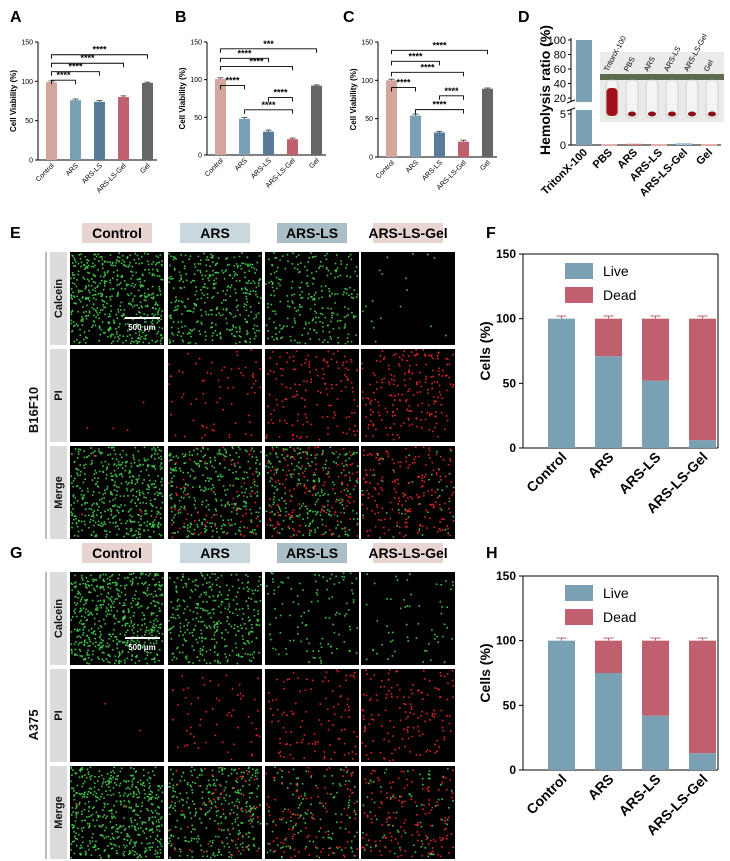 Image resolution: width=730 pixels, height=861 pixels. I want to click on x-tick-label: ARS, so click(72, 169).